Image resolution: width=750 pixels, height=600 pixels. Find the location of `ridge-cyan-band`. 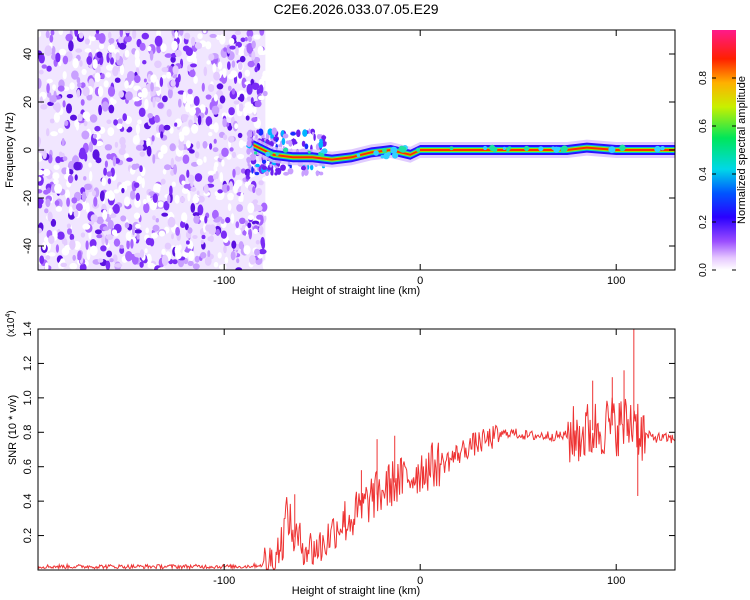

ridge-cyan-band is located at coordinates (464, 152).